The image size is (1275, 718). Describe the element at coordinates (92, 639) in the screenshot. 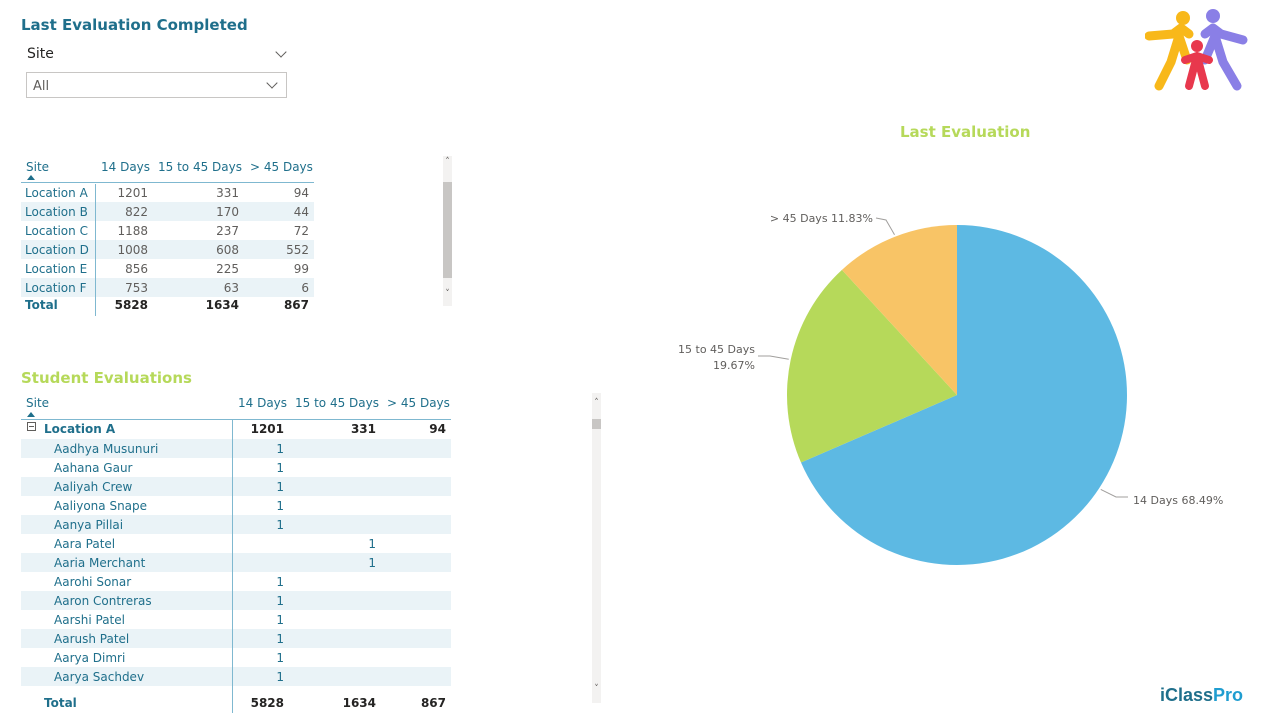

I see `student-name-cell: Aarush Patel` at that location.